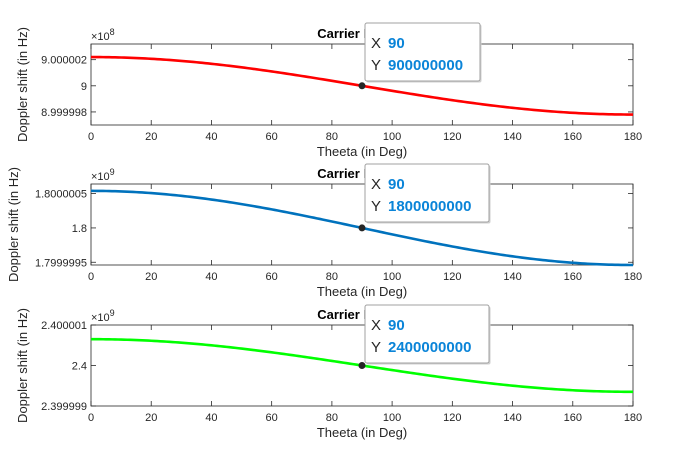  I want to click on y-tick-label: 2.400001, so click(64, 326).